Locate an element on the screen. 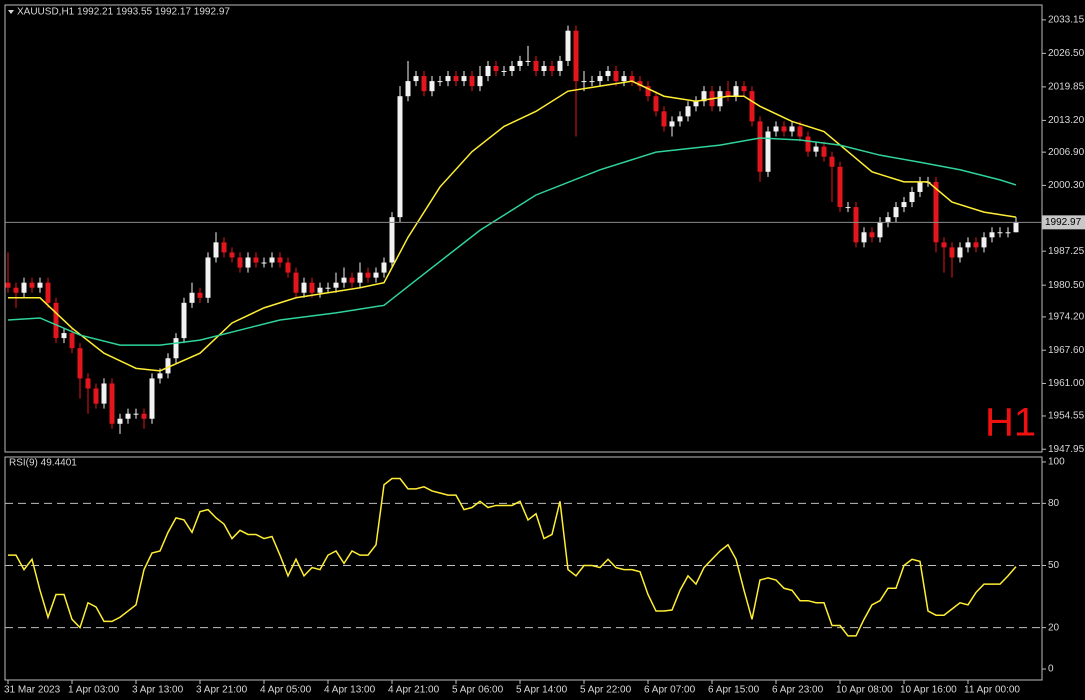  y-tick-label: 2013.20 is located at coordinates (1066, 120).